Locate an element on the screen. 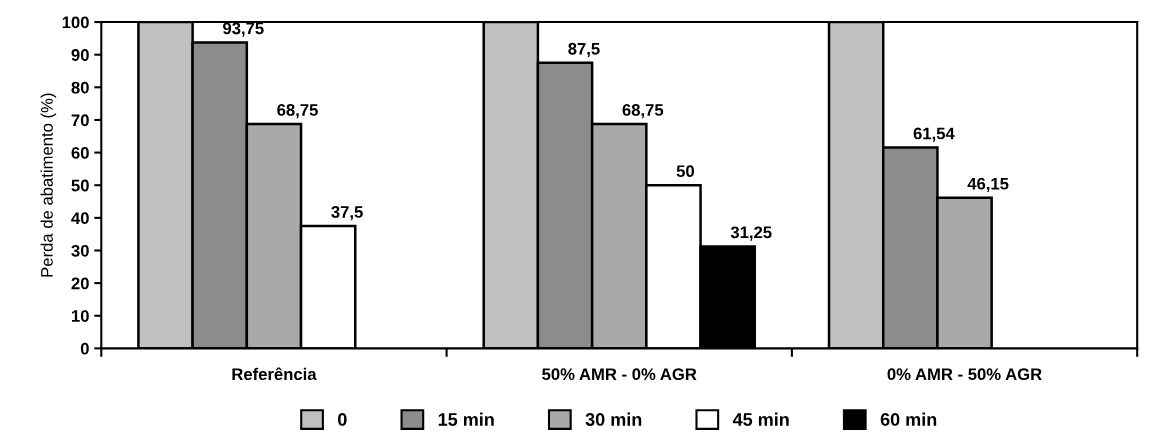 The width and height of the screenshot is (1151, 441). y-tick-label: 0 is located at coordinates (84, 348).